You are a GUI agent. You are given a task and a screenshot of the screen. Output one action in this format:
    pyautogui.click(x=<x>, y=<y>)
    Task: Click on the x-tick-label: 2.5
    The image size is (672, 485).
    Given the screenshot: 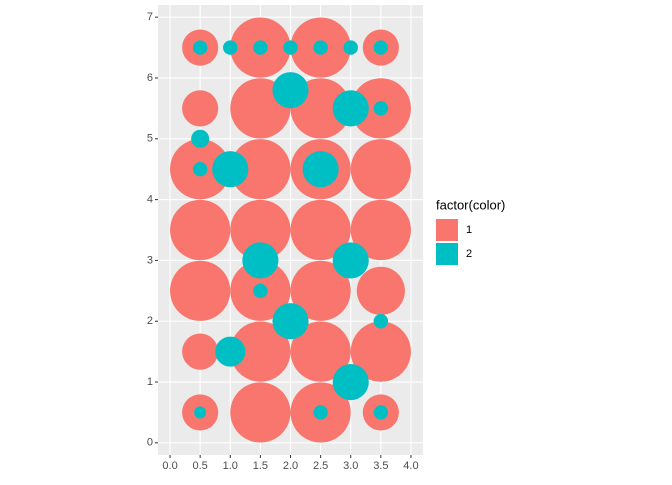 What is the action you would take?
    pyautogui.click(x=320, y=466)
    